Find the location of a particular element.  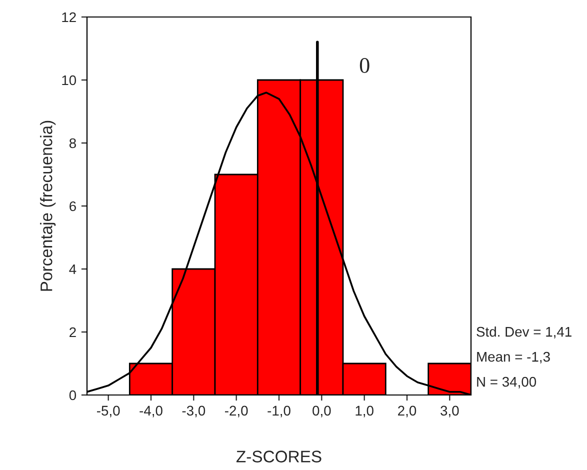

y-tick-label: 12 is located at coordinates (69, 17).